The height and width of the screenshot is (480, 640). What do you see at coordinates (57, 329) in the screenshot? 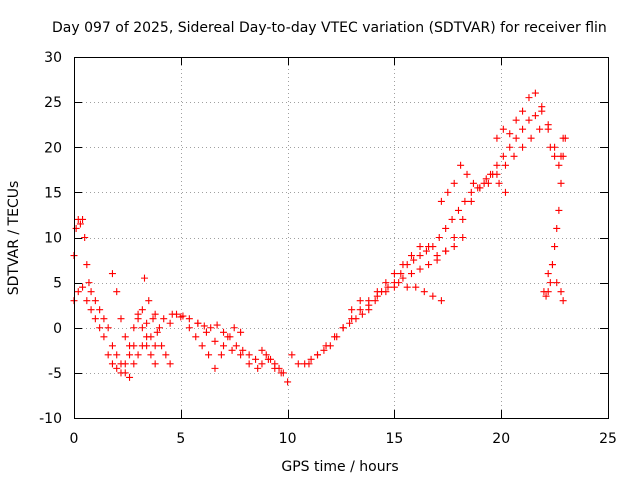
I see `y-tick-label: 0` at bounding box center [57, 329].